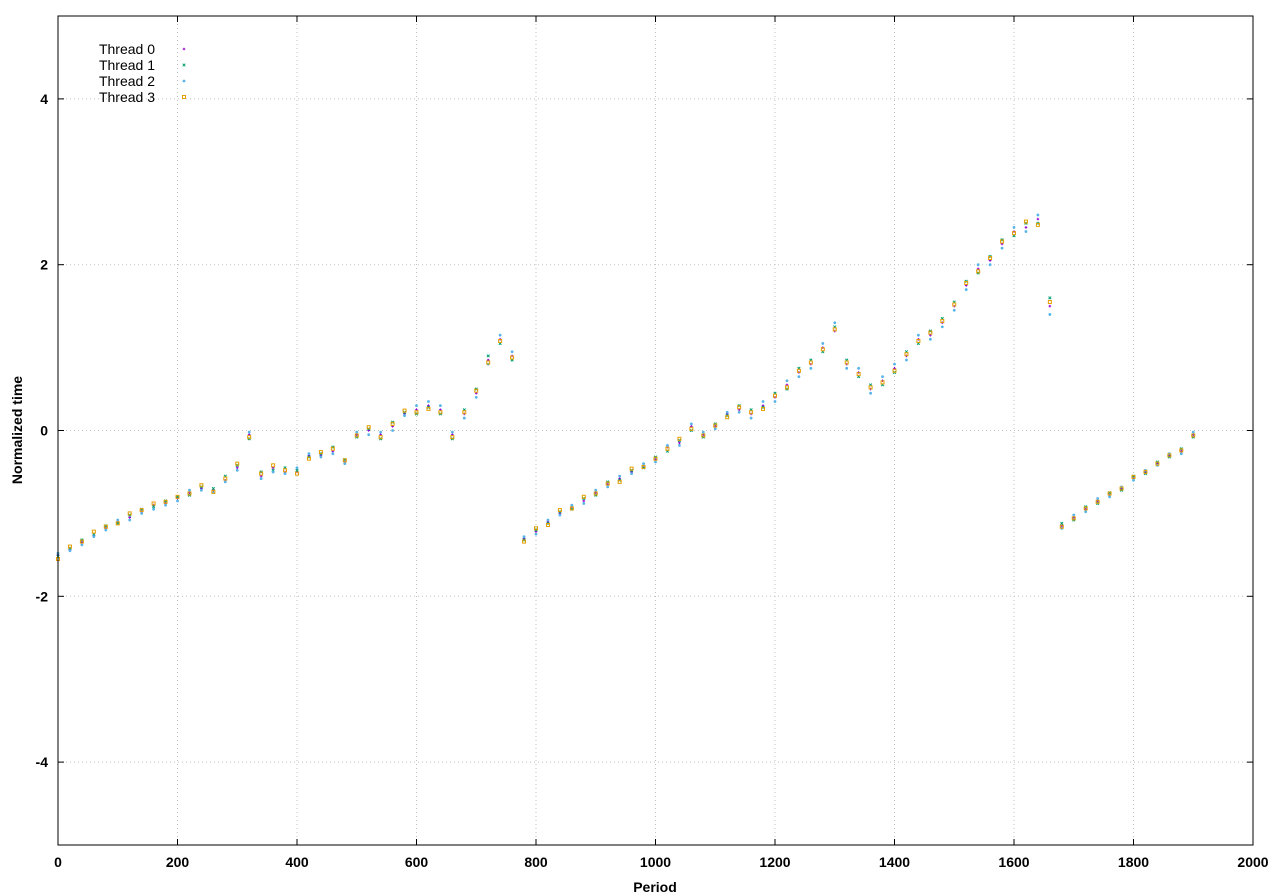 The image size is (1280, 896). Describe the element at coordinates (655, 887) in the screenshot. I see `x-axis-label: Period` at that location.